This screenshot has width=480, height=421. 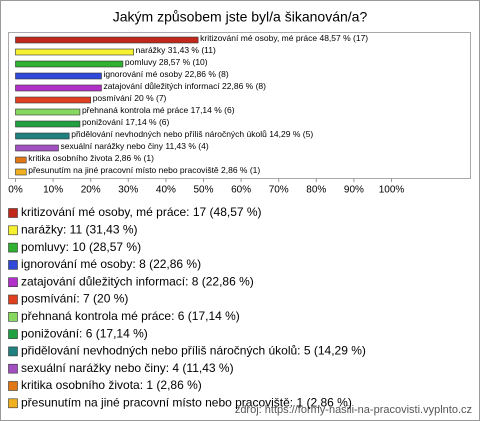 I want to click on x-tick-label: 80%, so click(x=316, y=190).